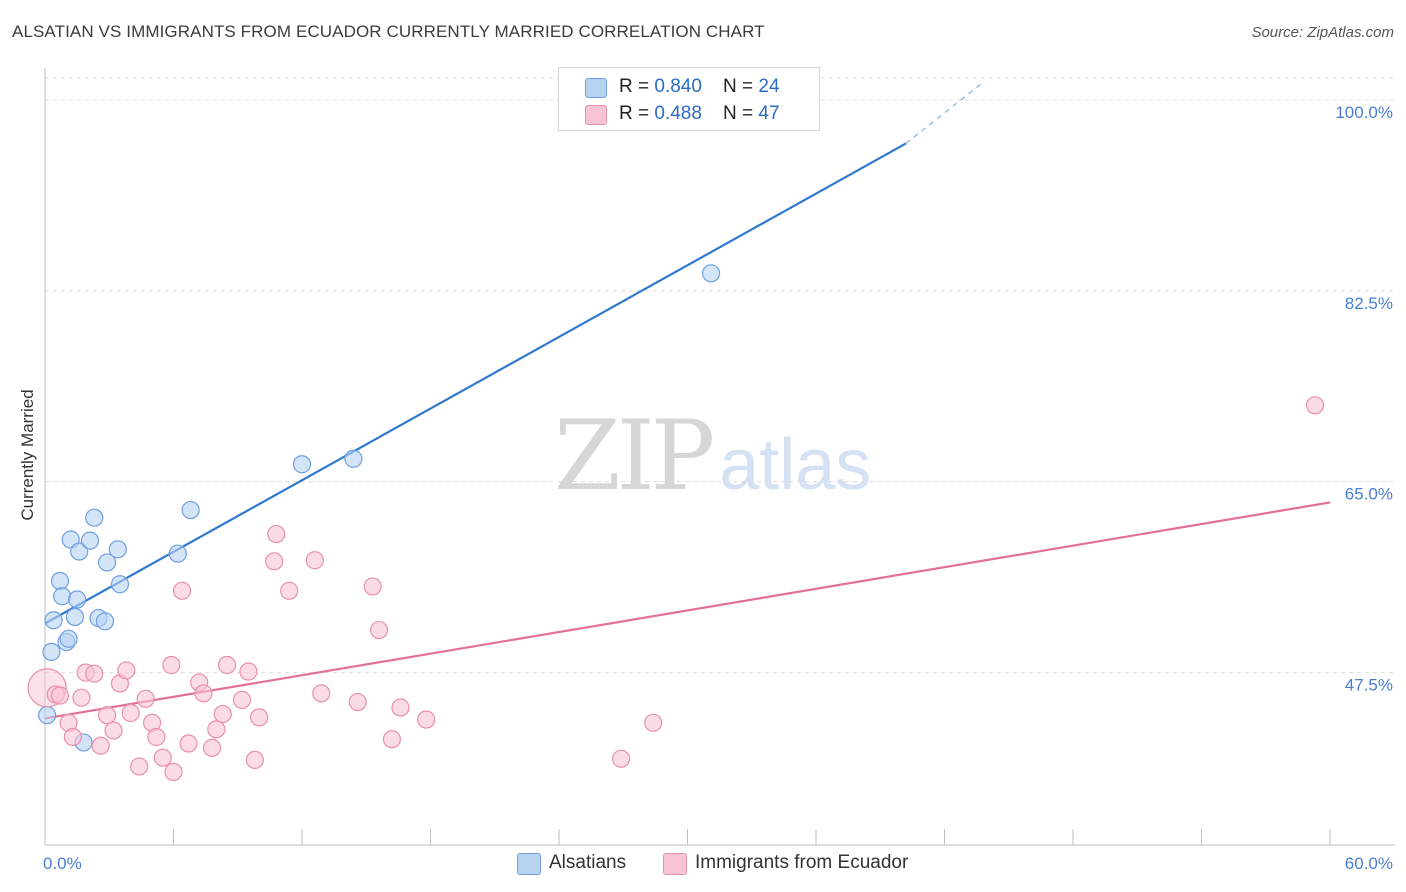 The image size is (1406, 892). What do you see at coordinates (634, 456) in the screenshot?
I see `watermark-zip: ZIP` at bounding box center [634, 456].